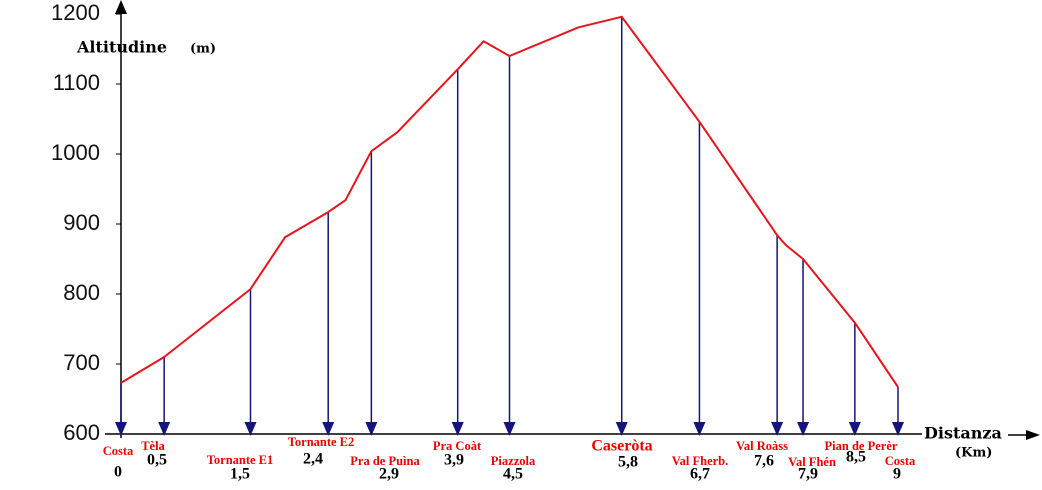 The image size is (1042, 490). What do you see at coordinates (861, 446) in the screenshot?
I see `station-label: Pian de Perèr` at bounding box center [861, 446].